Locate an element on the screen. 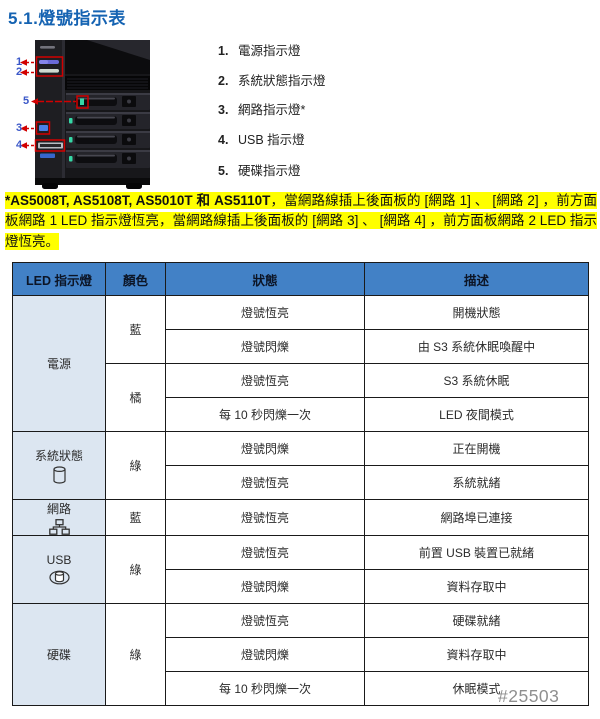 This screenshot has width=600, height=719. description-cell: 開機狀態 is located at coordinates (476, 312).